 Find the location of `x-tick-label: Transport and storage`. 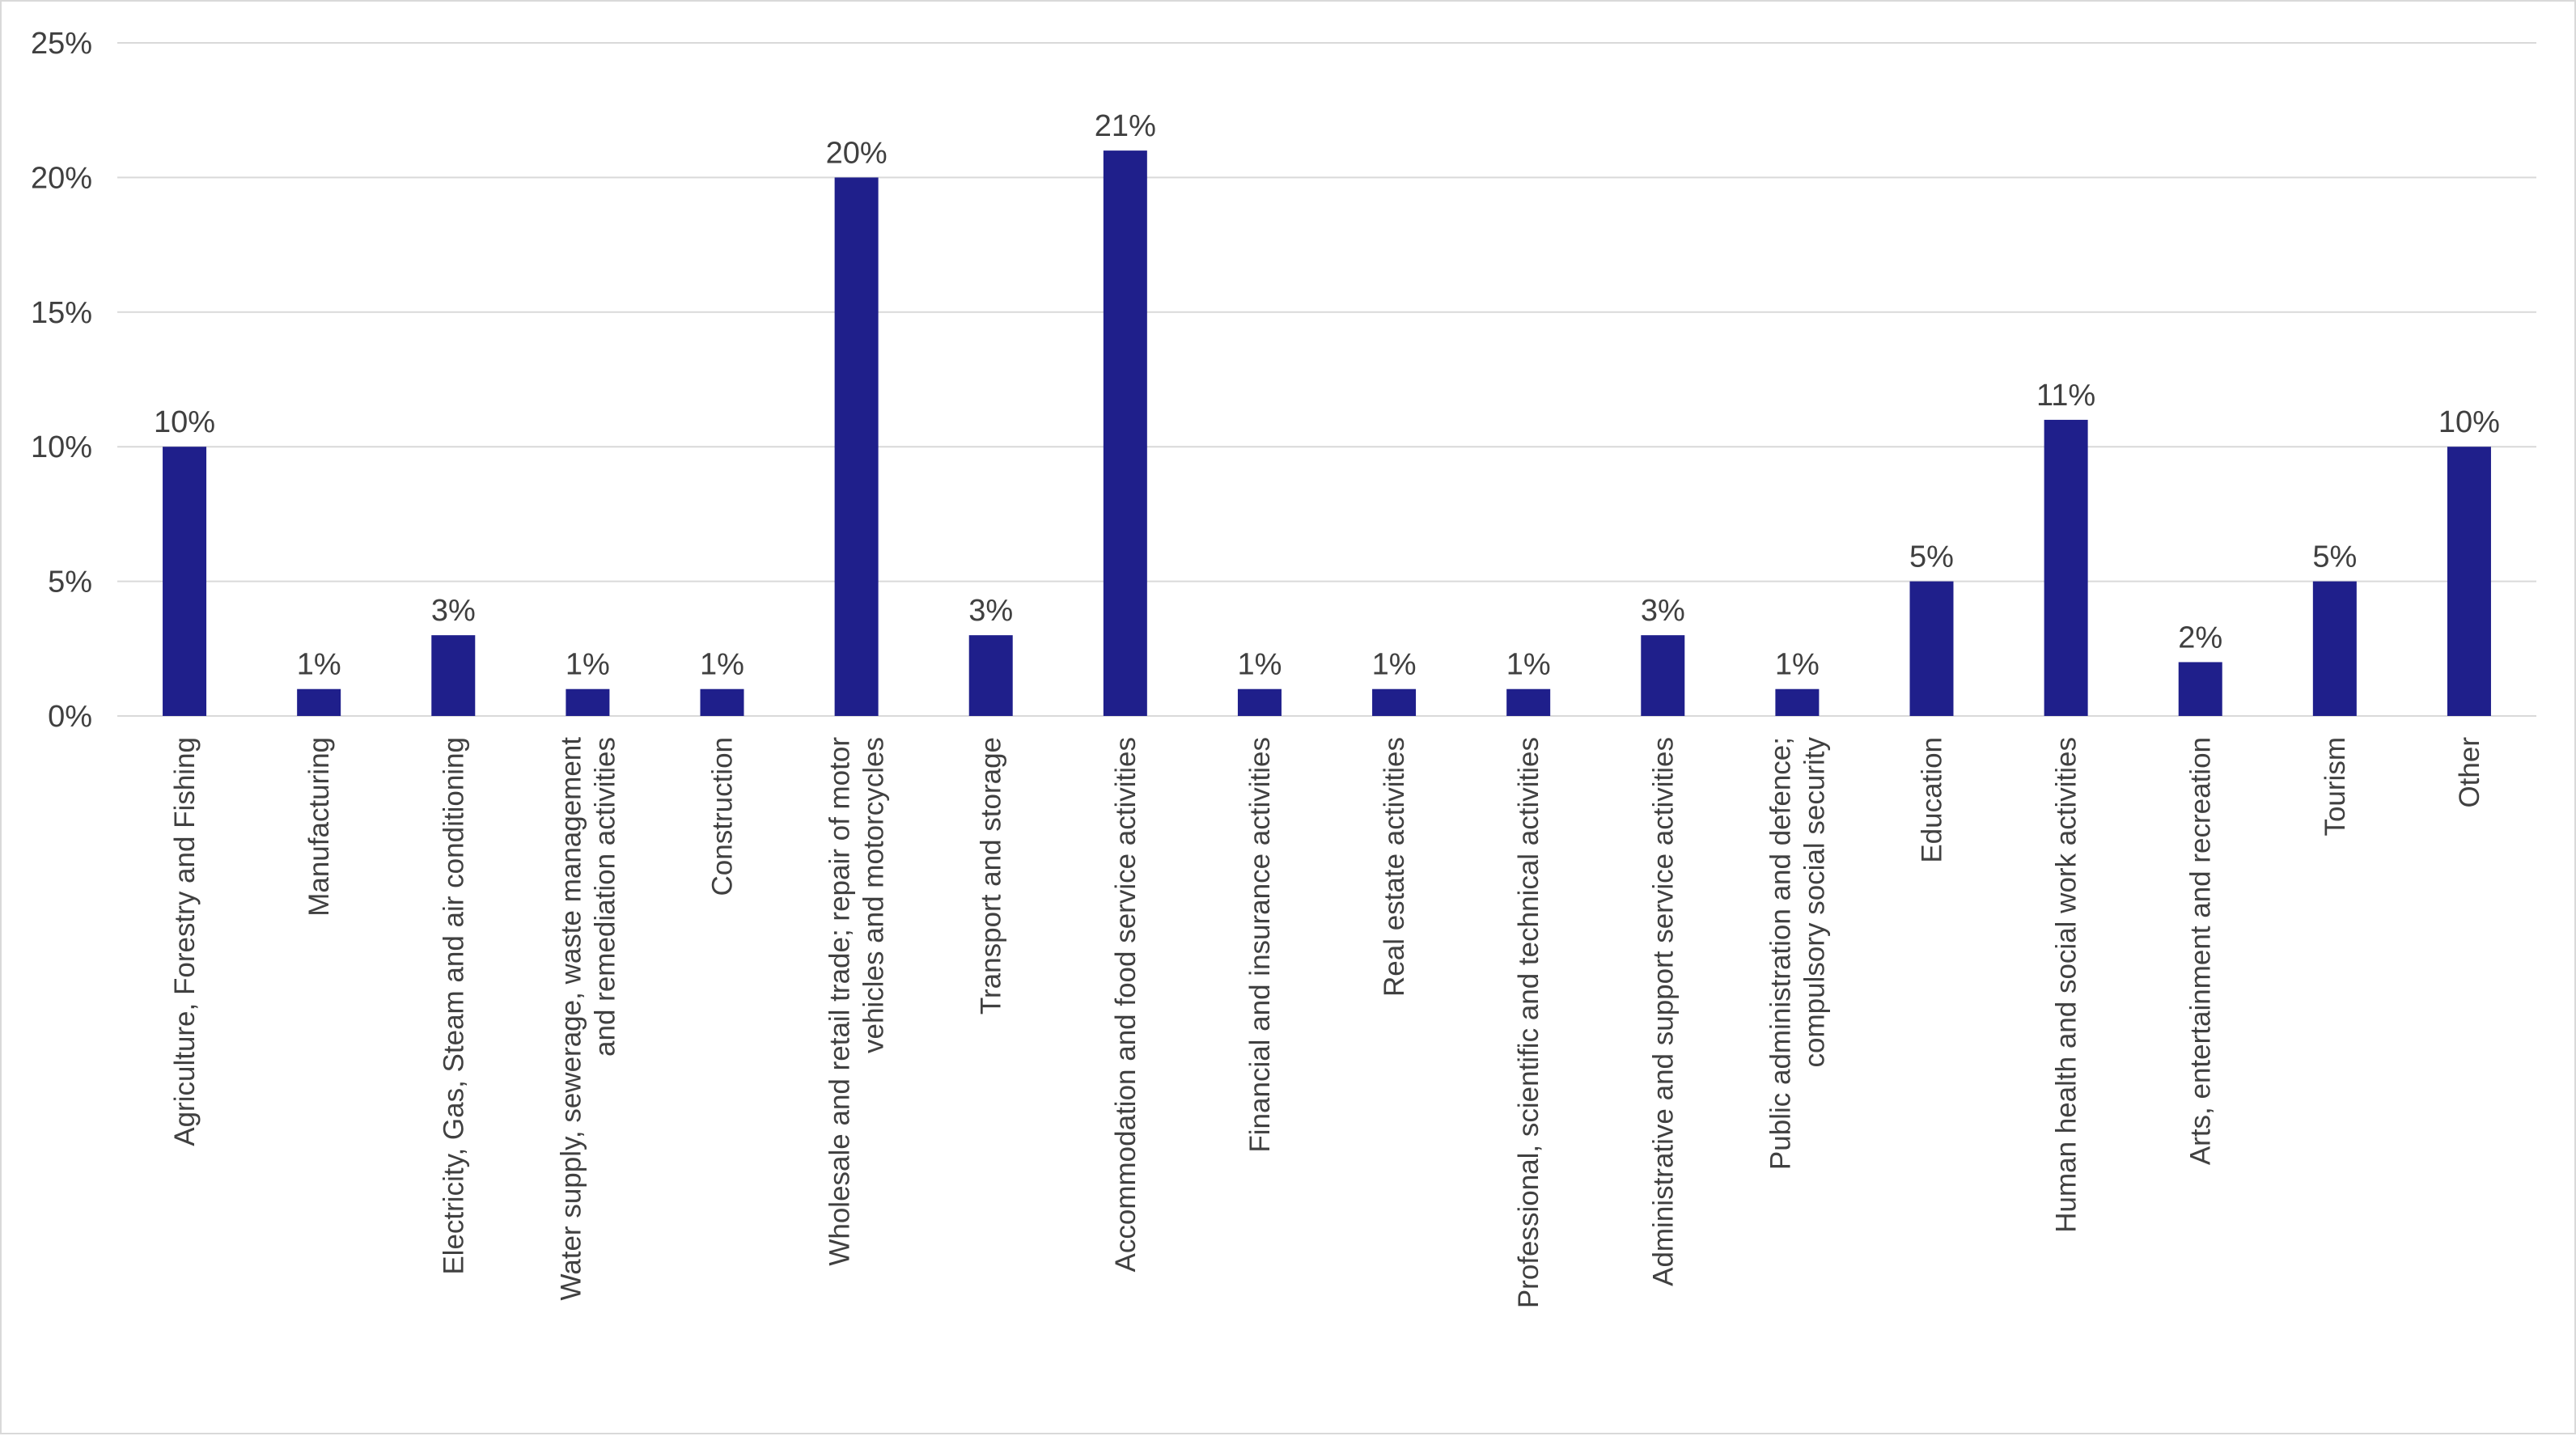

x-tick-label: Transport and storage is located at coordinates (991, 876).